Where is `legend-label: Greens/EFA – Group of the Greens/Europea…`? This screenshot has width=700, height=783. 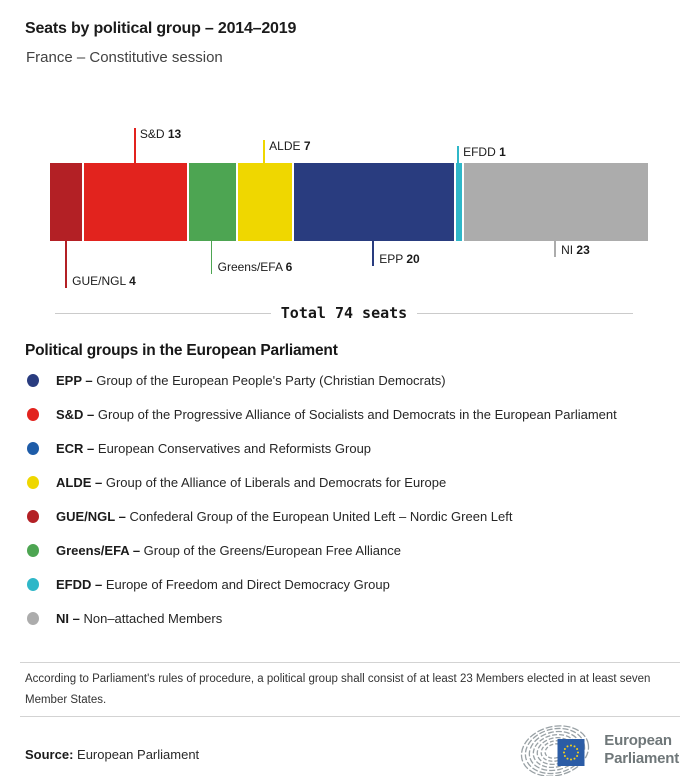 legend-label: Greens/EFA – Group of the Greens/Europea… is located at coordinates (228, 550).